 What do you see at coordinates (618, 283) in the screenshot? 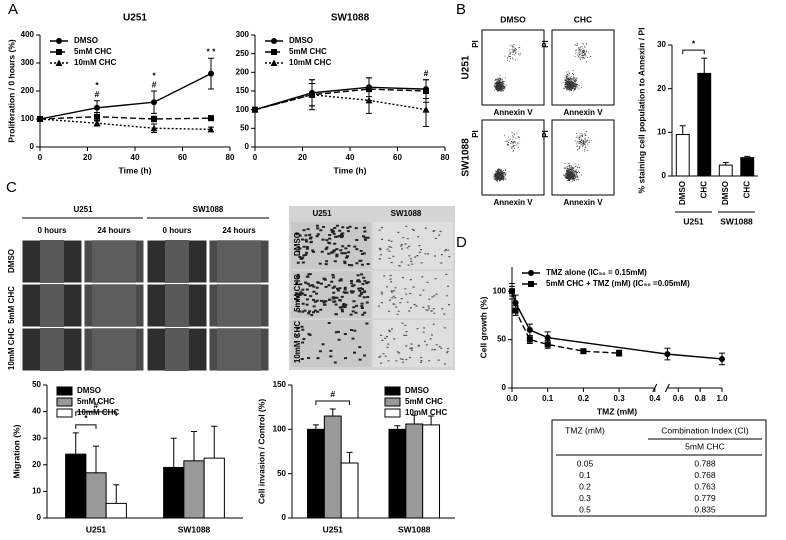
I see `legend-label: 5mM CHC + TMZ (mM) (IC₅₀ =0.05mM)` at bounding box center [618, 283].